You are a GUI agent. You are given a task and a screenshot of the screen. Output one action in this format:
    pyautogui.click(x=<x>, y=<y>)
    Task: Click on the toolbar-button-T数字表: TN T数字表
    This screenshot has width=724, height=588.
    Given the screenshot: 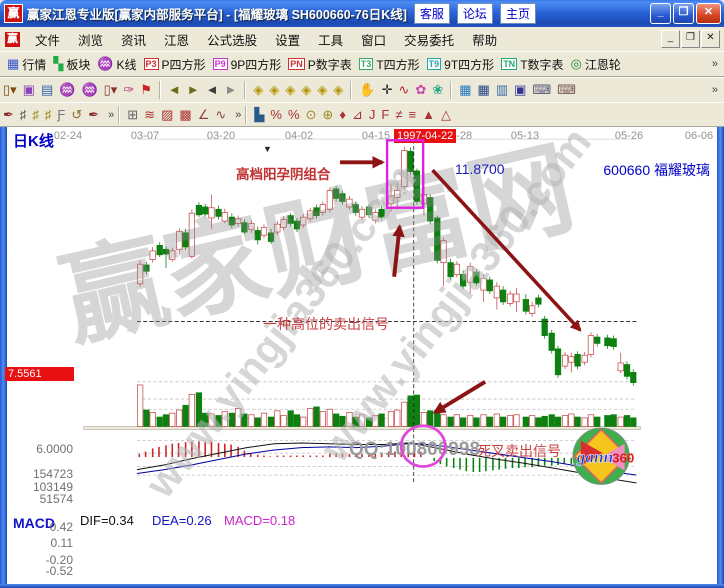 What is the action you would take?
    pyautogui.click(x=532, y=64)
    